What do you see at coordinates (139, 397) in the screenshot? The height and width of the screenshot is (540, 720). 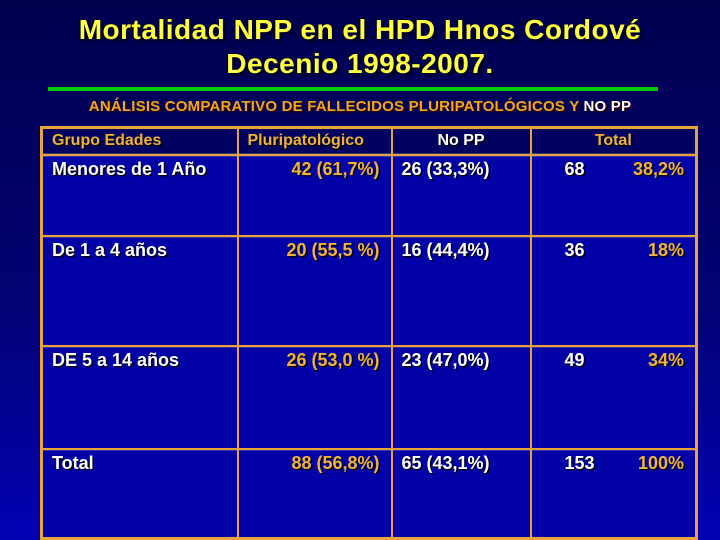 I see `cell-grupo: DE 5 a 14 años` at bounding box center [139, 397].